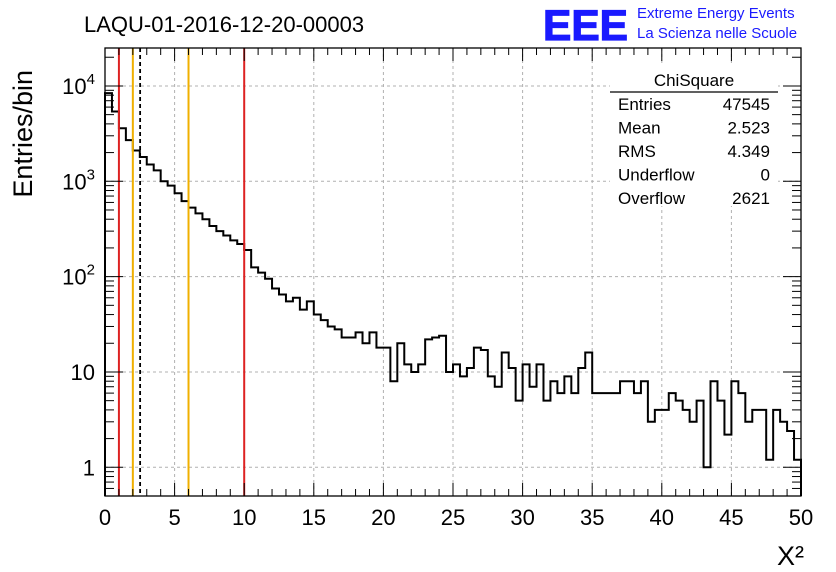 The width and height of the screenshot is (836, 572). I want to click on x-tick-label: 10, so click(244, 517).